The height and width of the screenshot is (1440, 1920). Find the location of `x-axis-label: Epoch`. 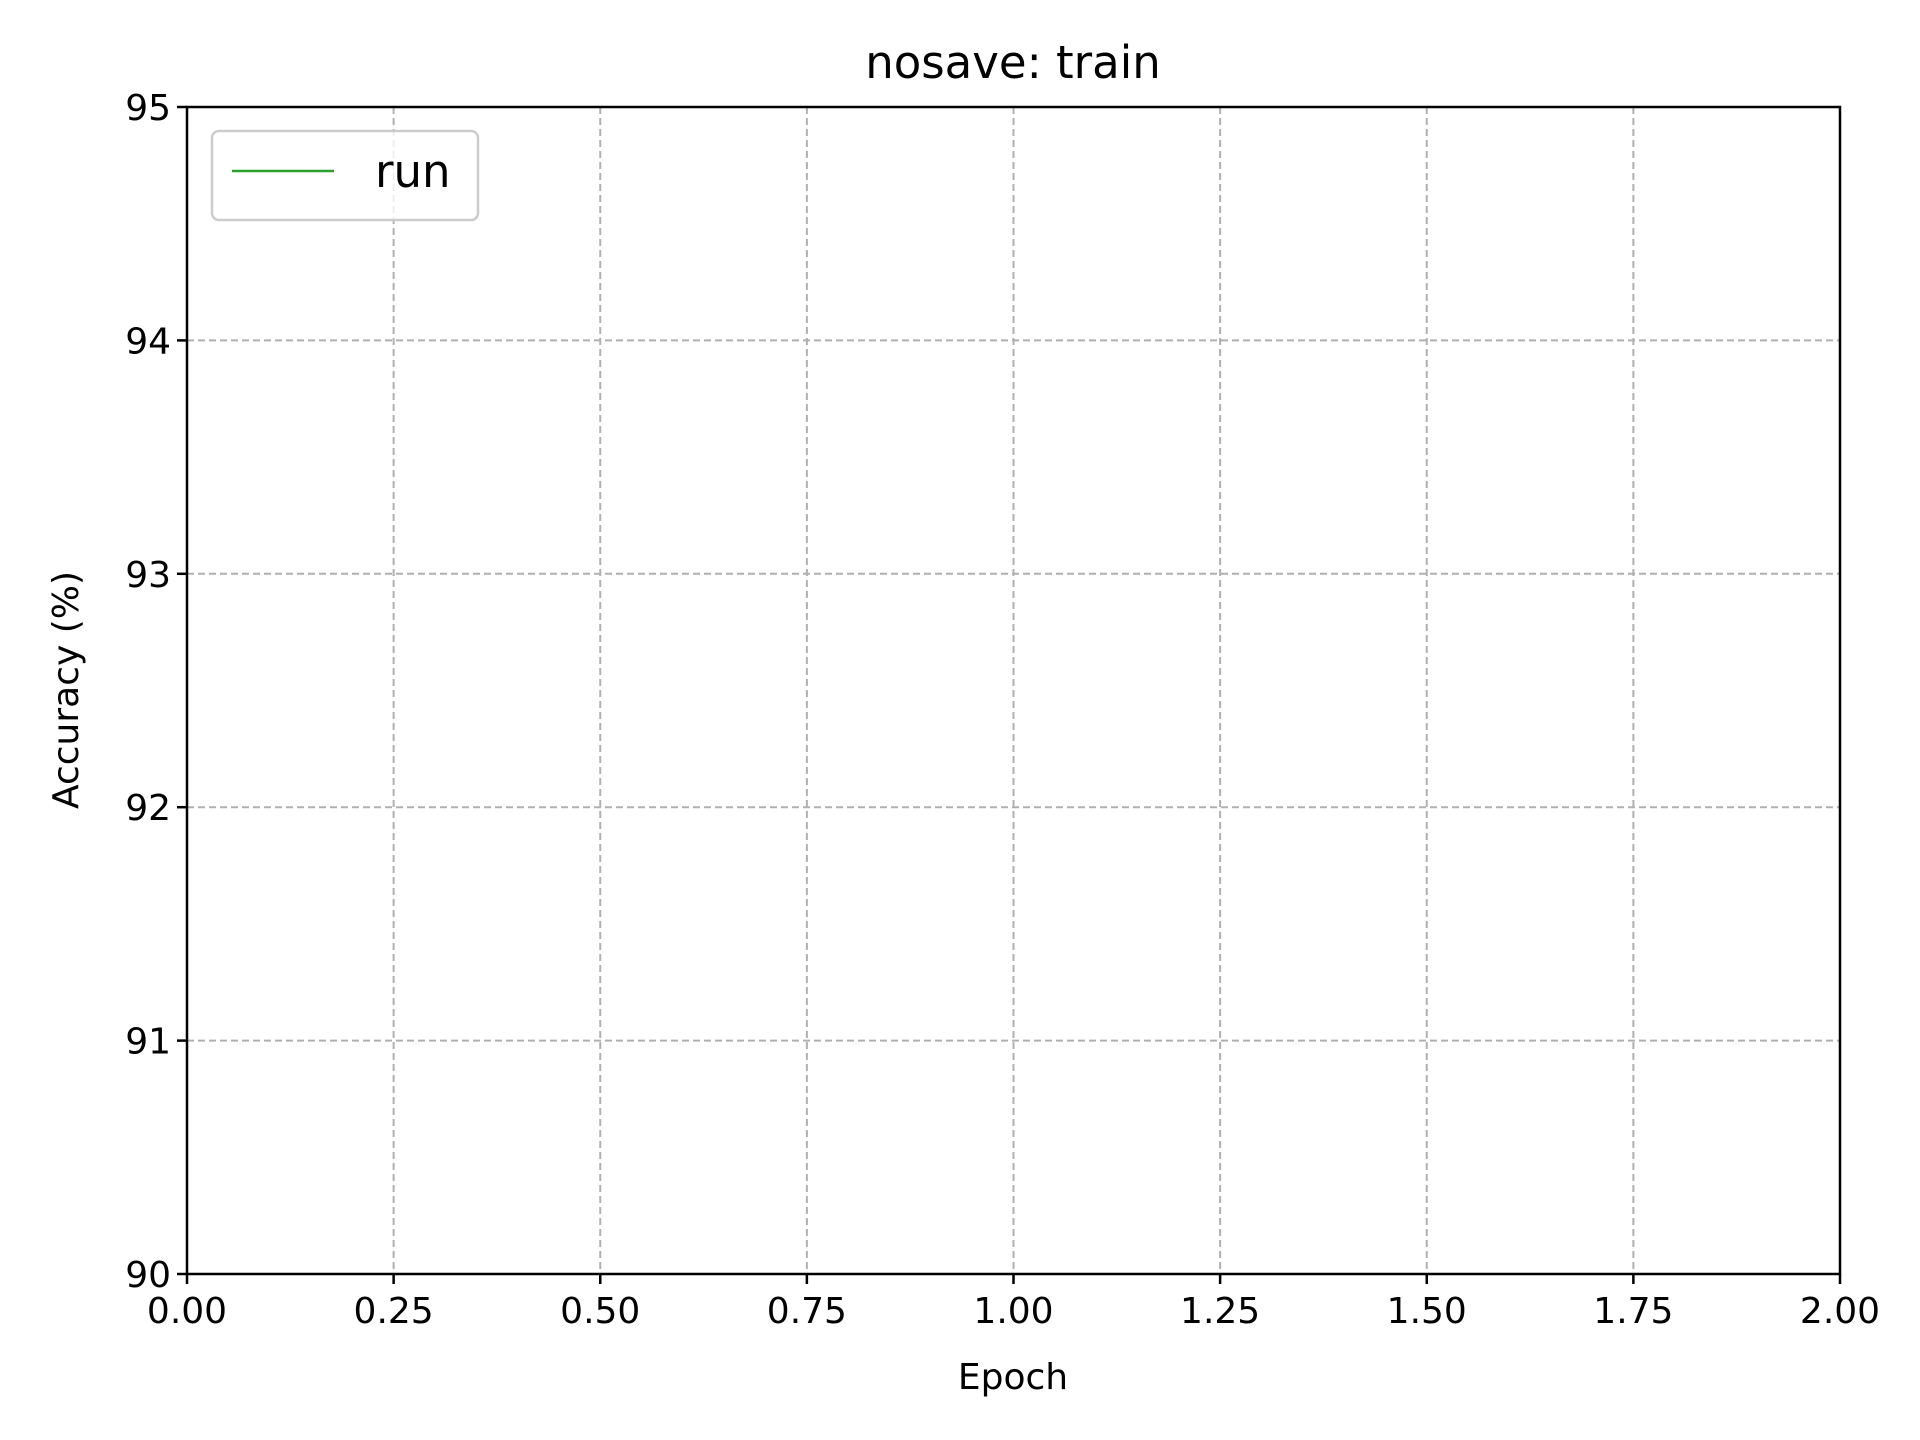

x-axis-label: Epoch is located at coordinates (1013, 1377).